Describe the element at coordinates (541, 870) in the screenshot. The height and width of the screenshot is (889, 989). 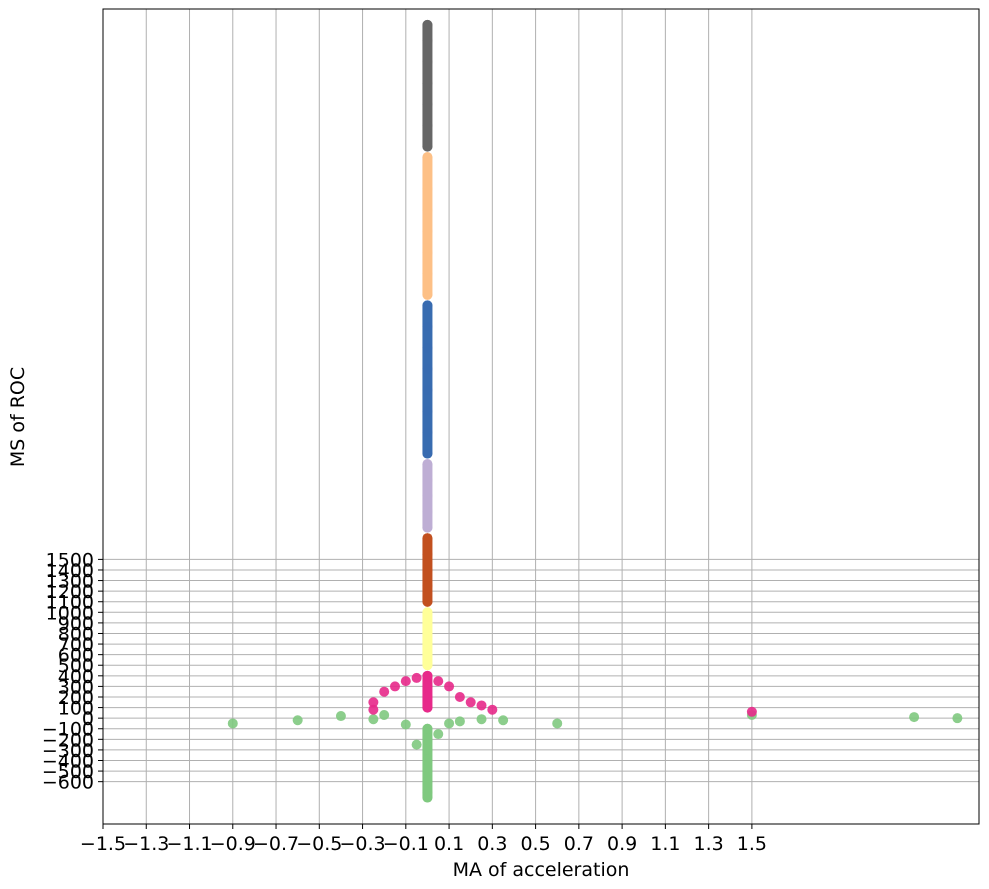
I see `x-axis-label: MA of acceleration` at that location.